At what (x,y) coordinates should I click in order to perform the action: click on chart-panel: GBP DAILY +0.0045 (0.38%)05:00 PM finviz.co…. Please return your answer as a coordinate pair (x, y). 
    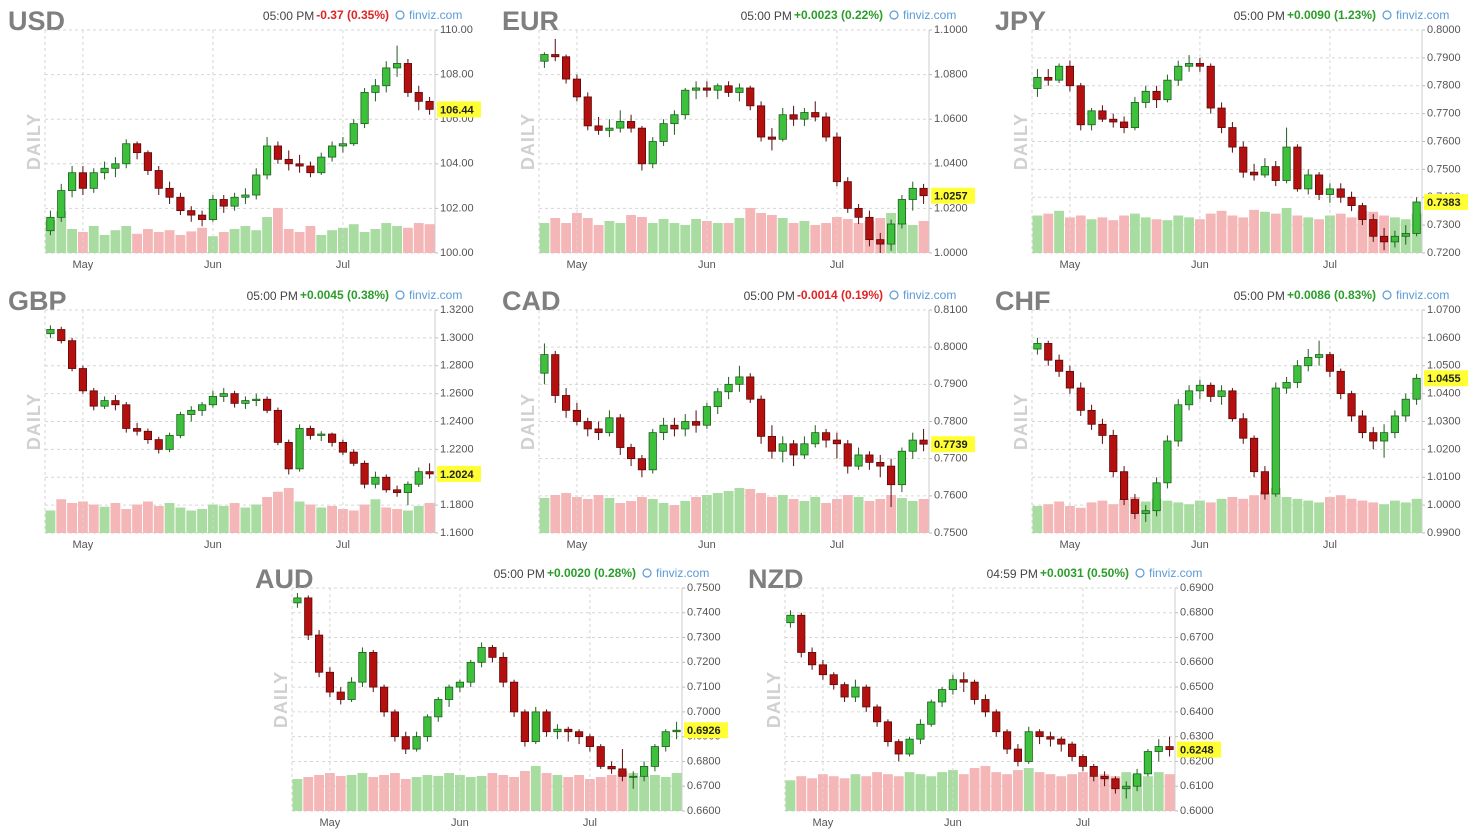
    Looking at the image, I should click on (244, 418).